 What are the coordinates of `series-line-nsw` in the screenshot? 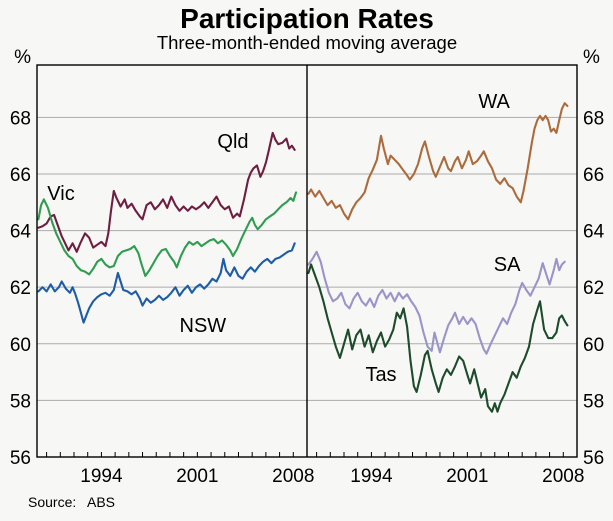 It's located at (166, 283).